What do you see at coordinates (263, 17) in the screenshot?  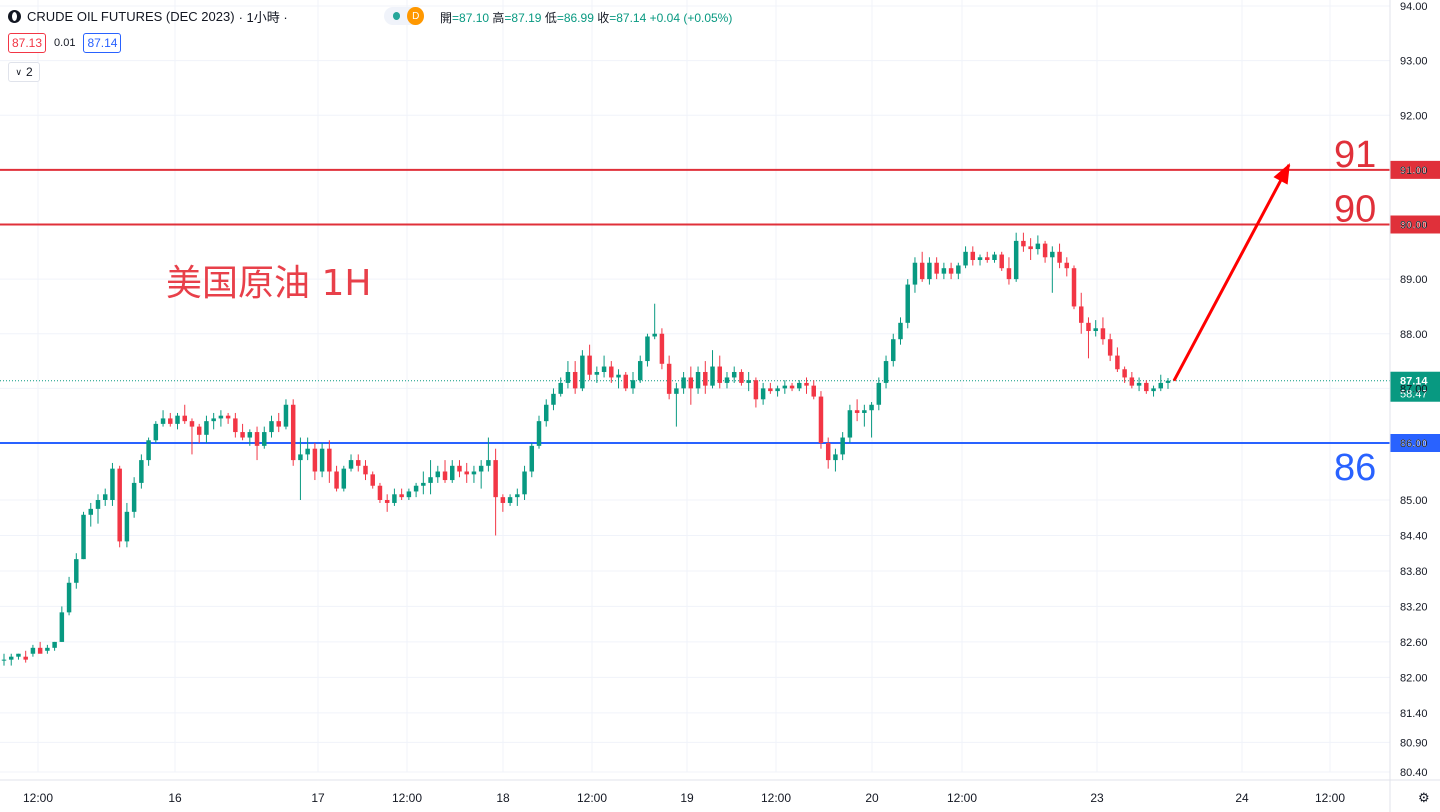 I see `interval-label: · 1小時 ·` at bounding box center [263, 17].